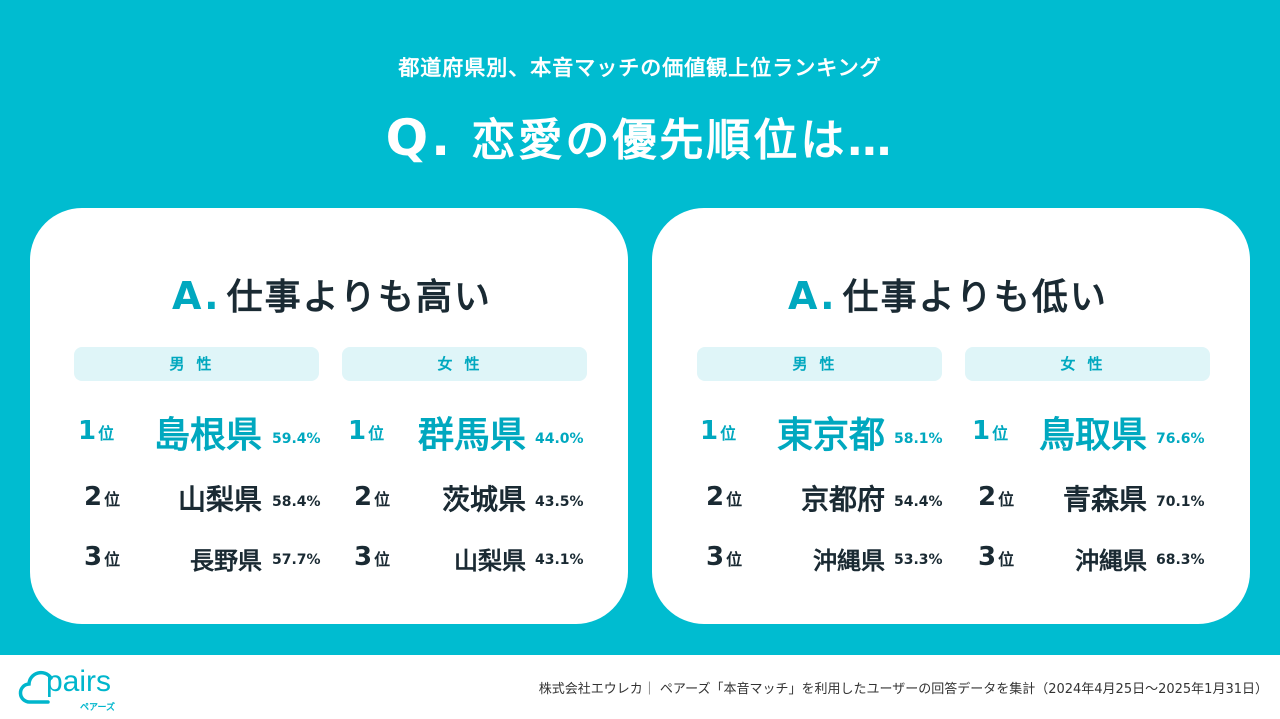 The image size is (1280, 719). Describe the element at coordinates (918, 560) in the screenshot. I see `percentage-value: 53.3%` at that location.